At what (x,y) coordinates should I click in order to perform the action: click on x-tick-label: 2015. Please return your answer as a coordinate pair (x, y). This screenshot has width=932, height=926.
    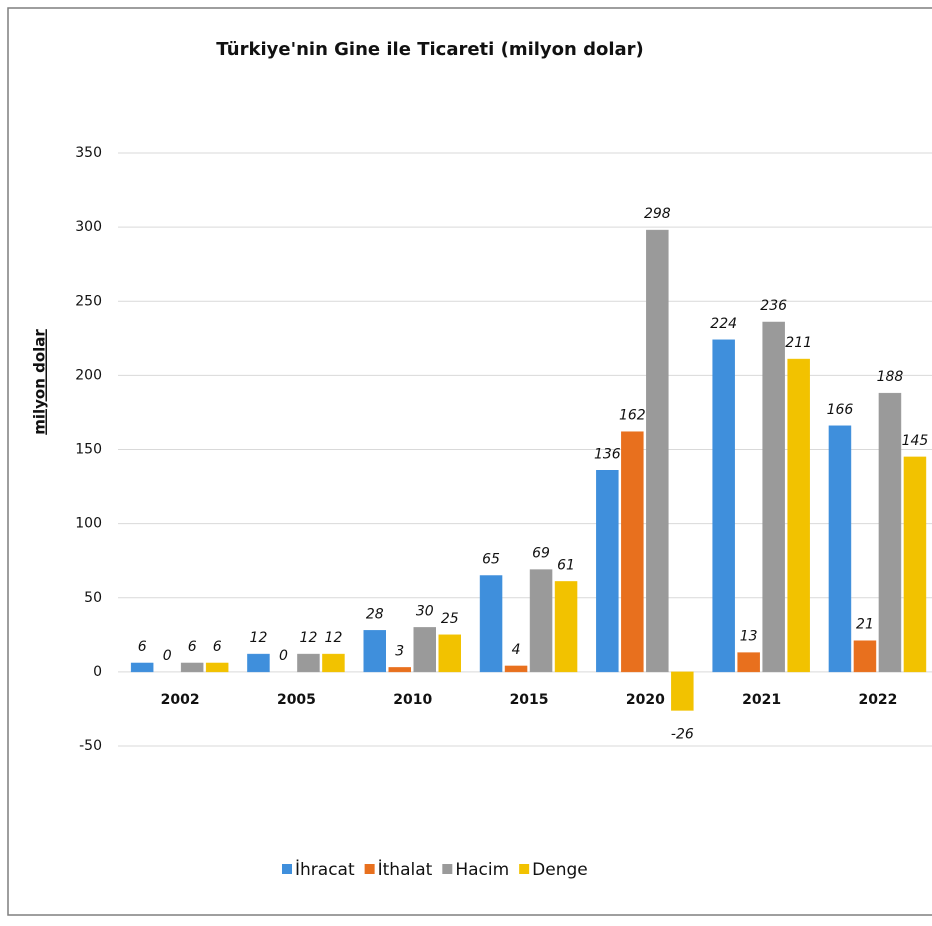
    Looking at the image, I should click on (529, 700).